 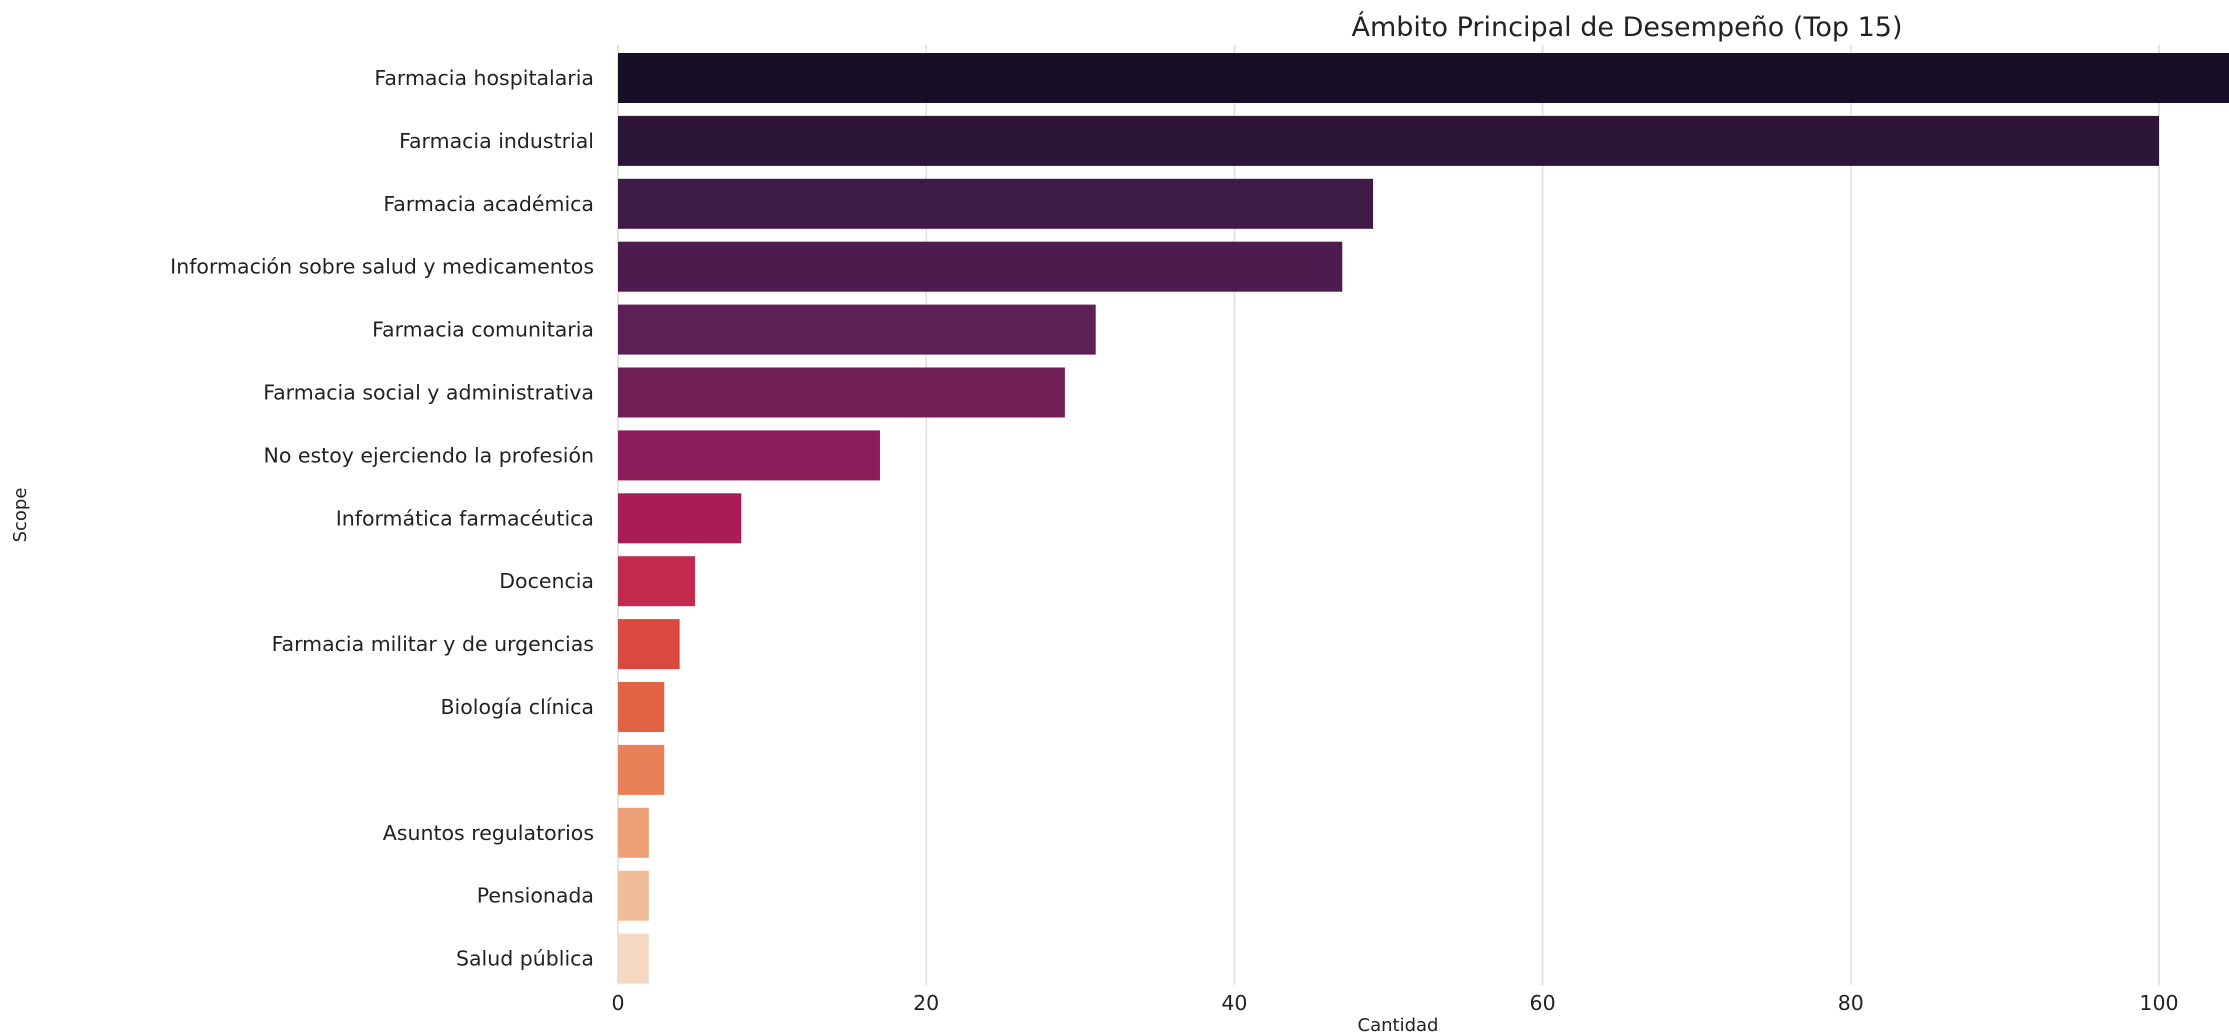 What do you see at coordinates (1234, 1003) in the screenshot?
I see `x-tick-label: 40` at bounding box center [1234, 1003].